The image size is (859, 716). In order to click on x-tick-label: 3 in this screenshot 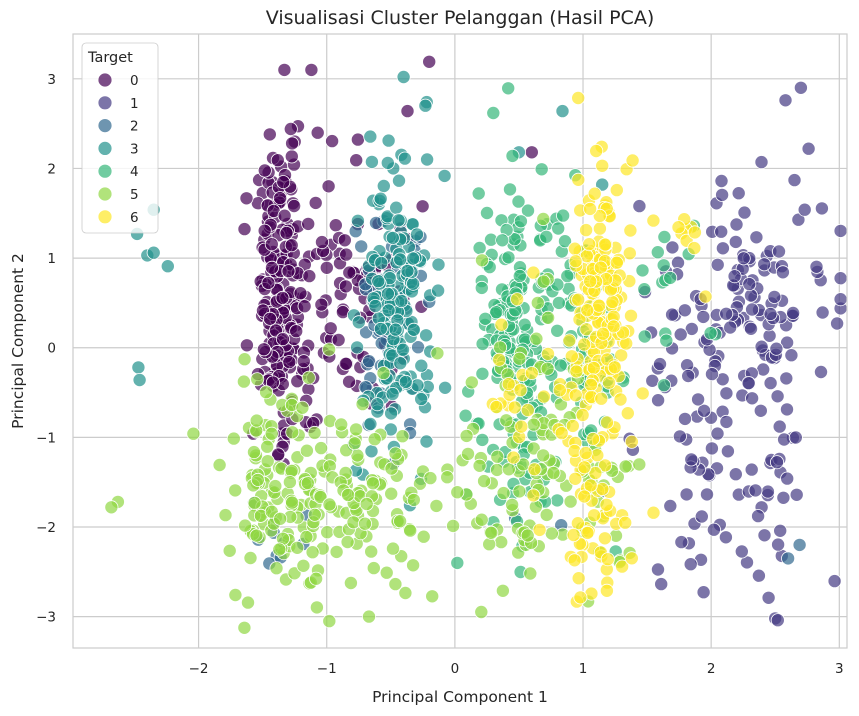, I will do `click(839, 669)`.